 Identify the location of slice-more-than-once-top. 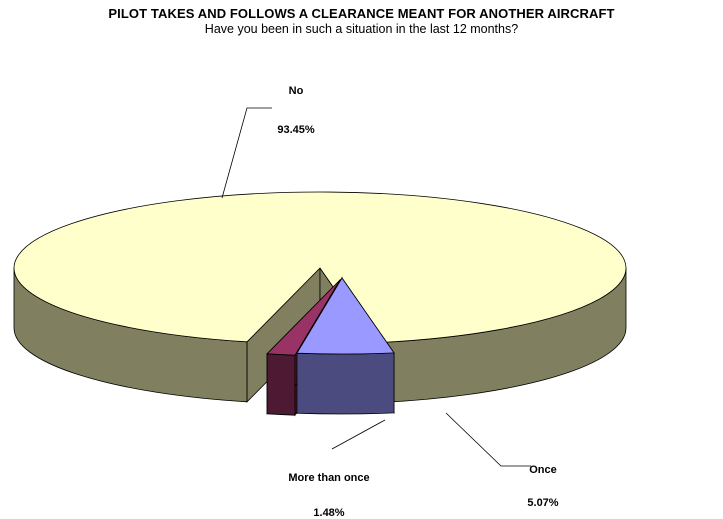
(303, 317).